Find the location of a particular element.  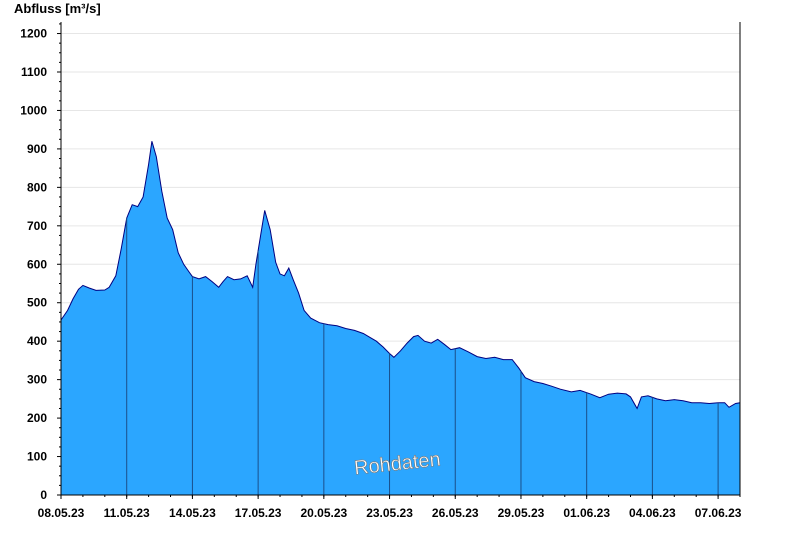

x-tick-label: 01.06.23 is located at coordinates (586, 513).